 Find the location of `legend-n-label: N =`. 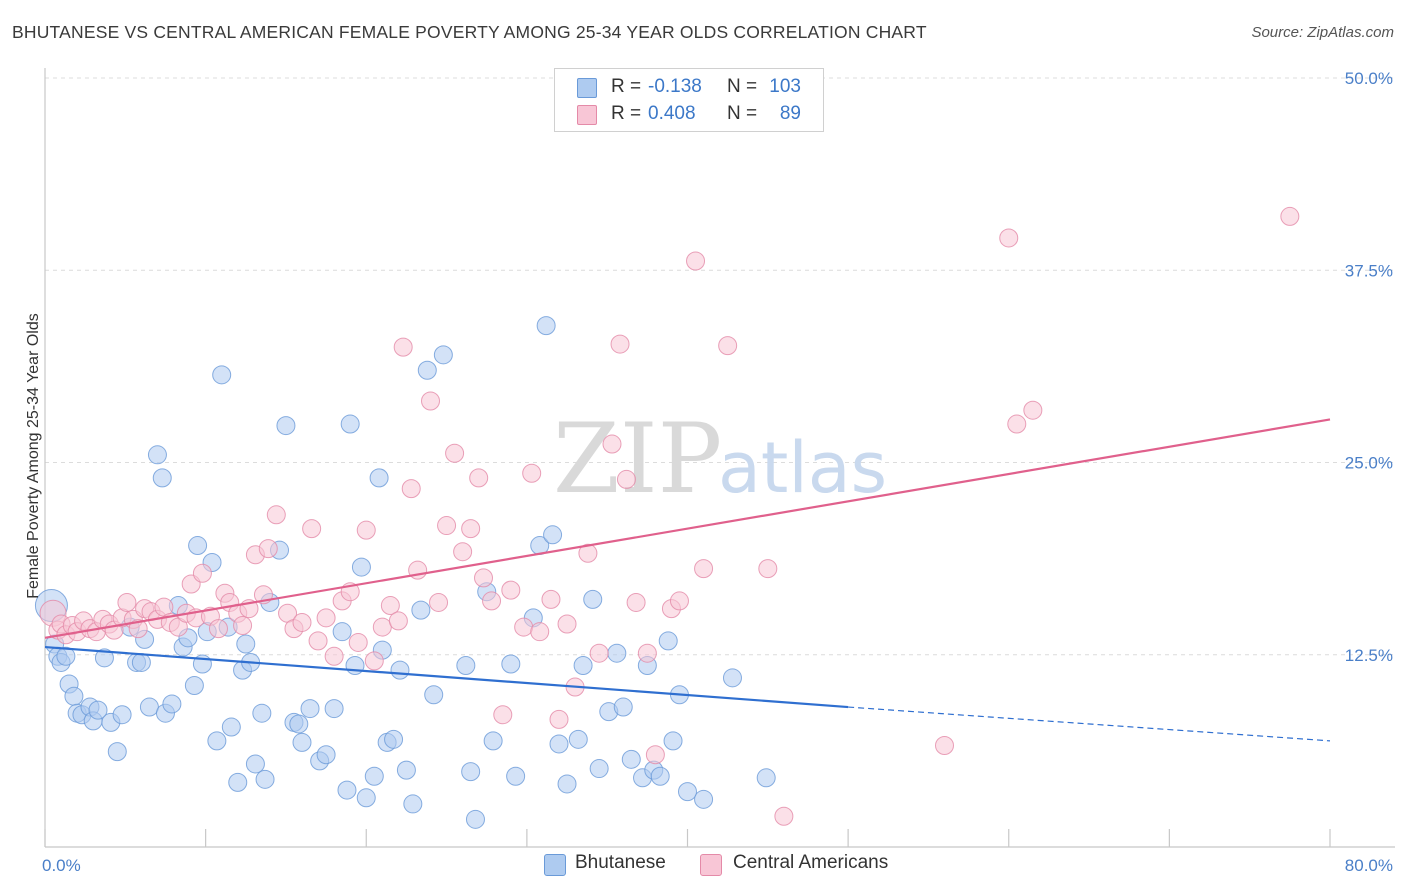

legend-n-label: N = is located at coordinates (742, 113).